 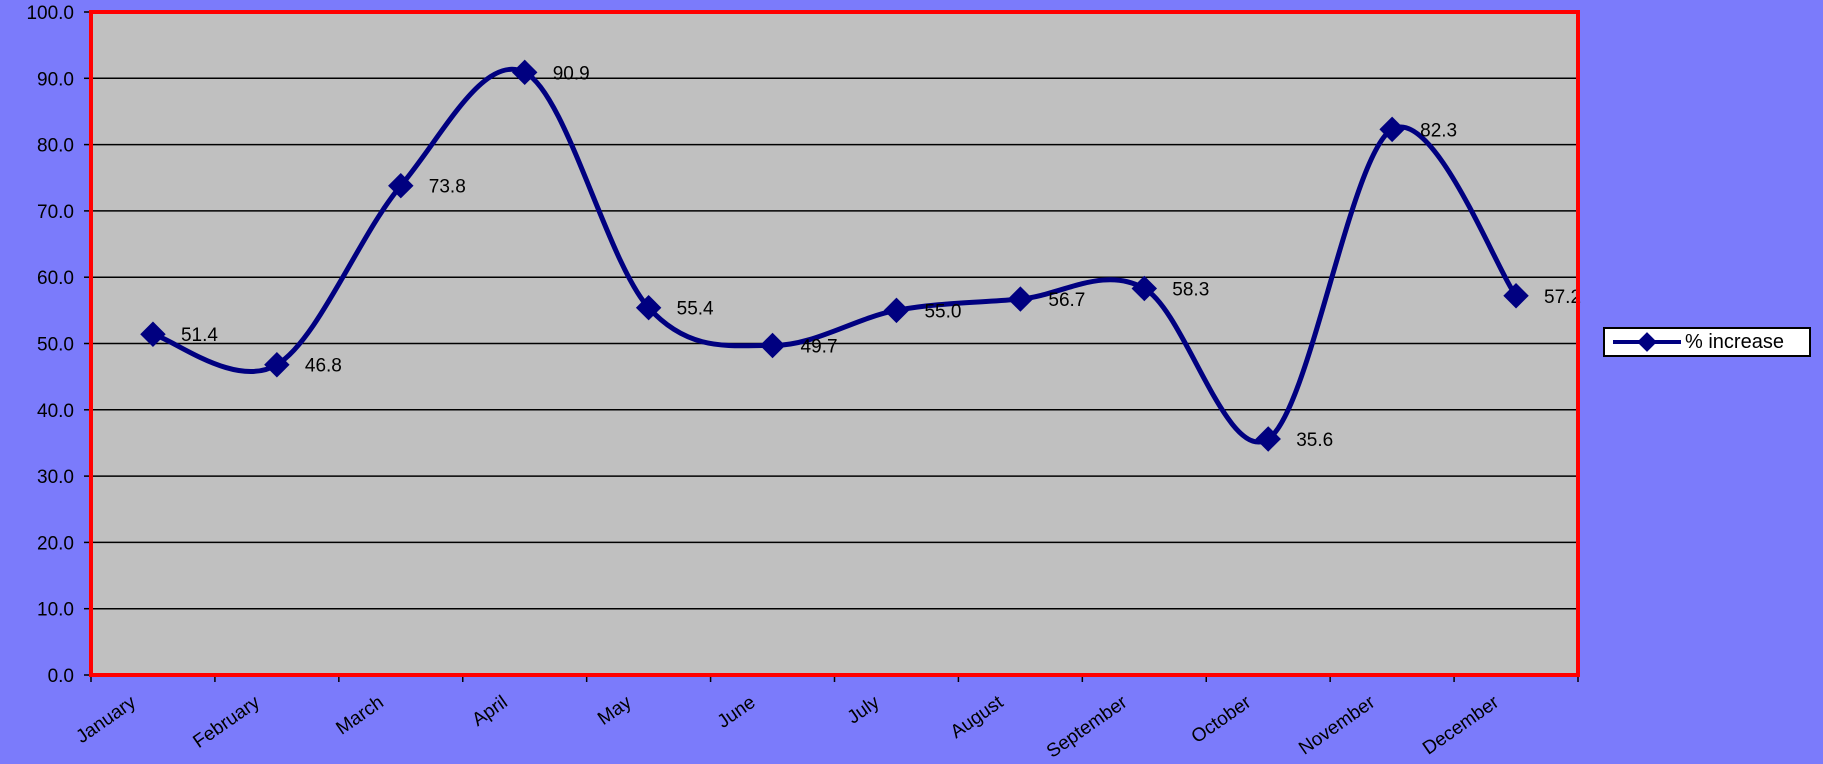 What do you see at coordinates (359, 715) in the screenshot?
I see `x-tick-label: March` at bounding box center [359, 715].